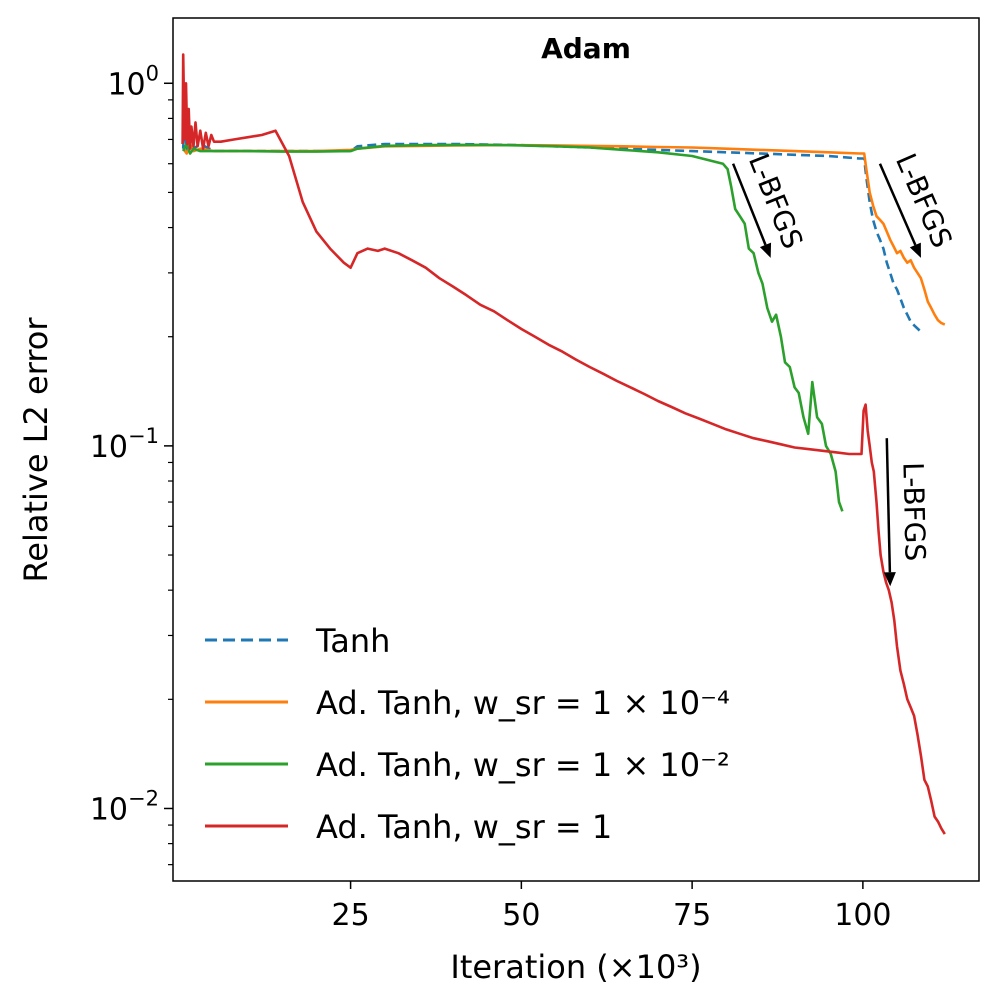 This screenshot has height=997, width=997. What do you see at coordinates (523, 765) in the screenshot?
I see `legend-label-adtanh_1e2: Ad. Tanh, w_sr = 1 × 10⁻²` at bounding box center [523, 765].